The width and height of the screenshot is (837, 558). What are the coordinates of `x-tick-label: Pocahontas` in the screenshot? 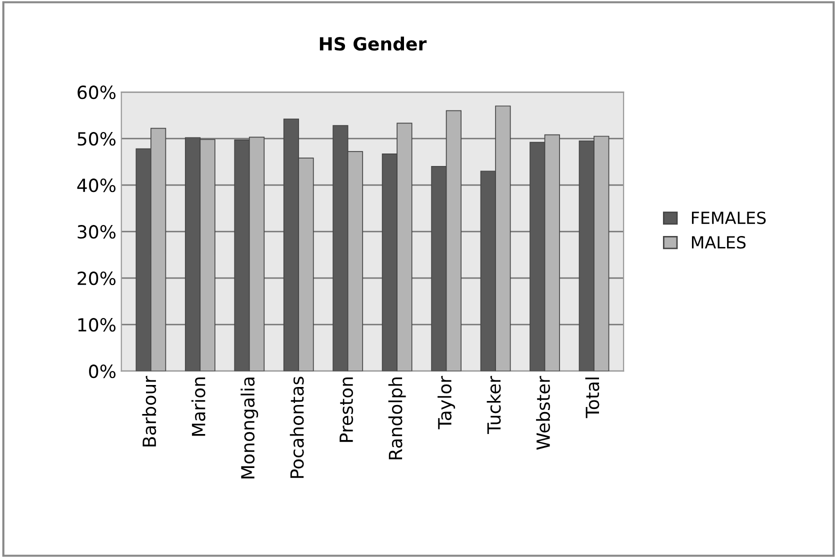 It's located at (297, 427).